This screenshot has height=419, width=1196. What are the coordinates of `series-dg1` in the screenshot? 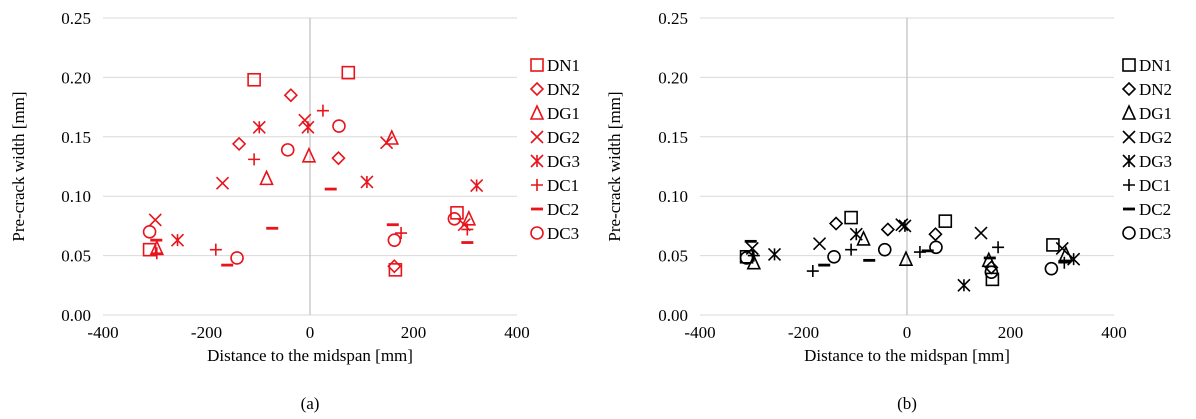 It's located at (313, 192).